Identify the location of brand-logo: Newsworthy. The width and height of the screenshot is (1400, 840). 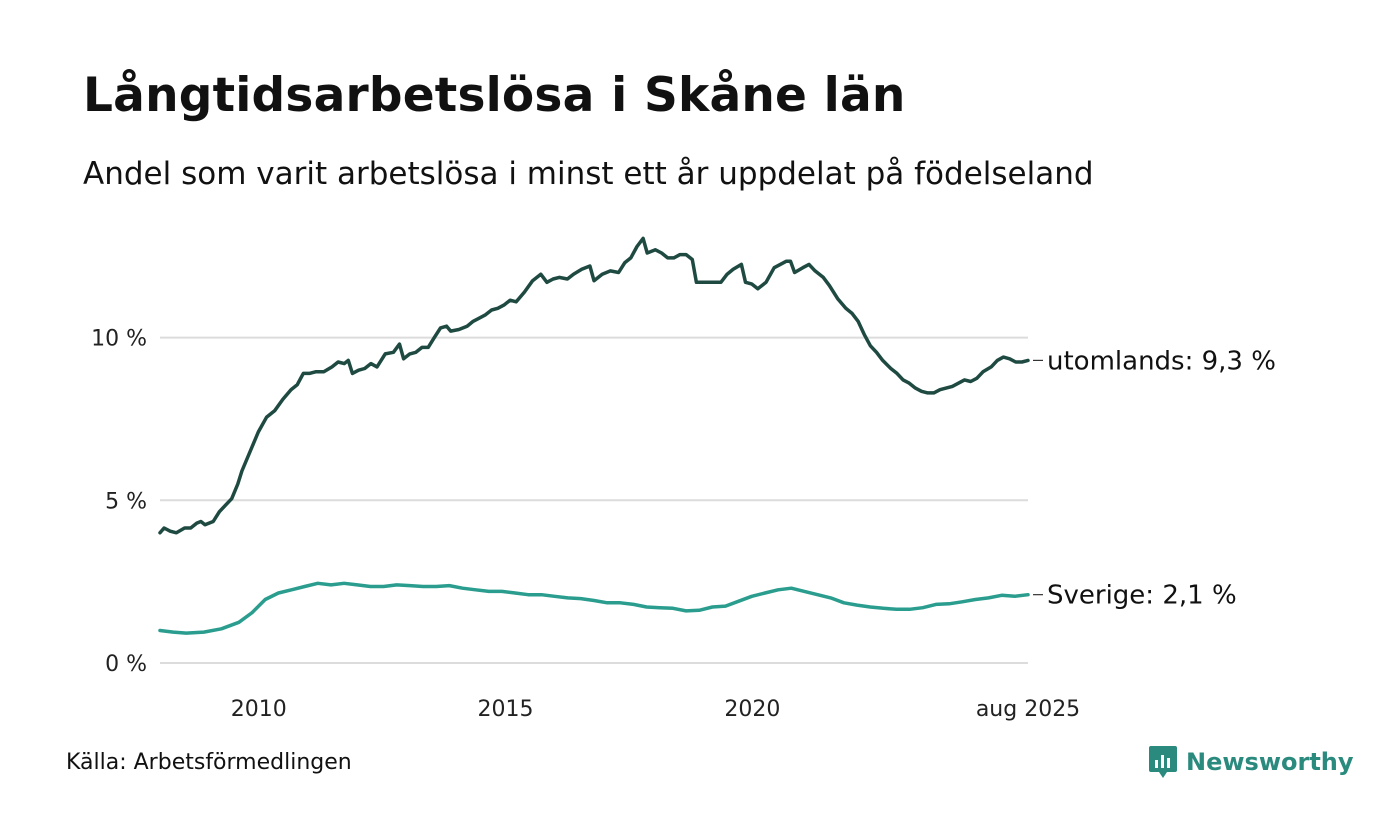
(1251, 762).